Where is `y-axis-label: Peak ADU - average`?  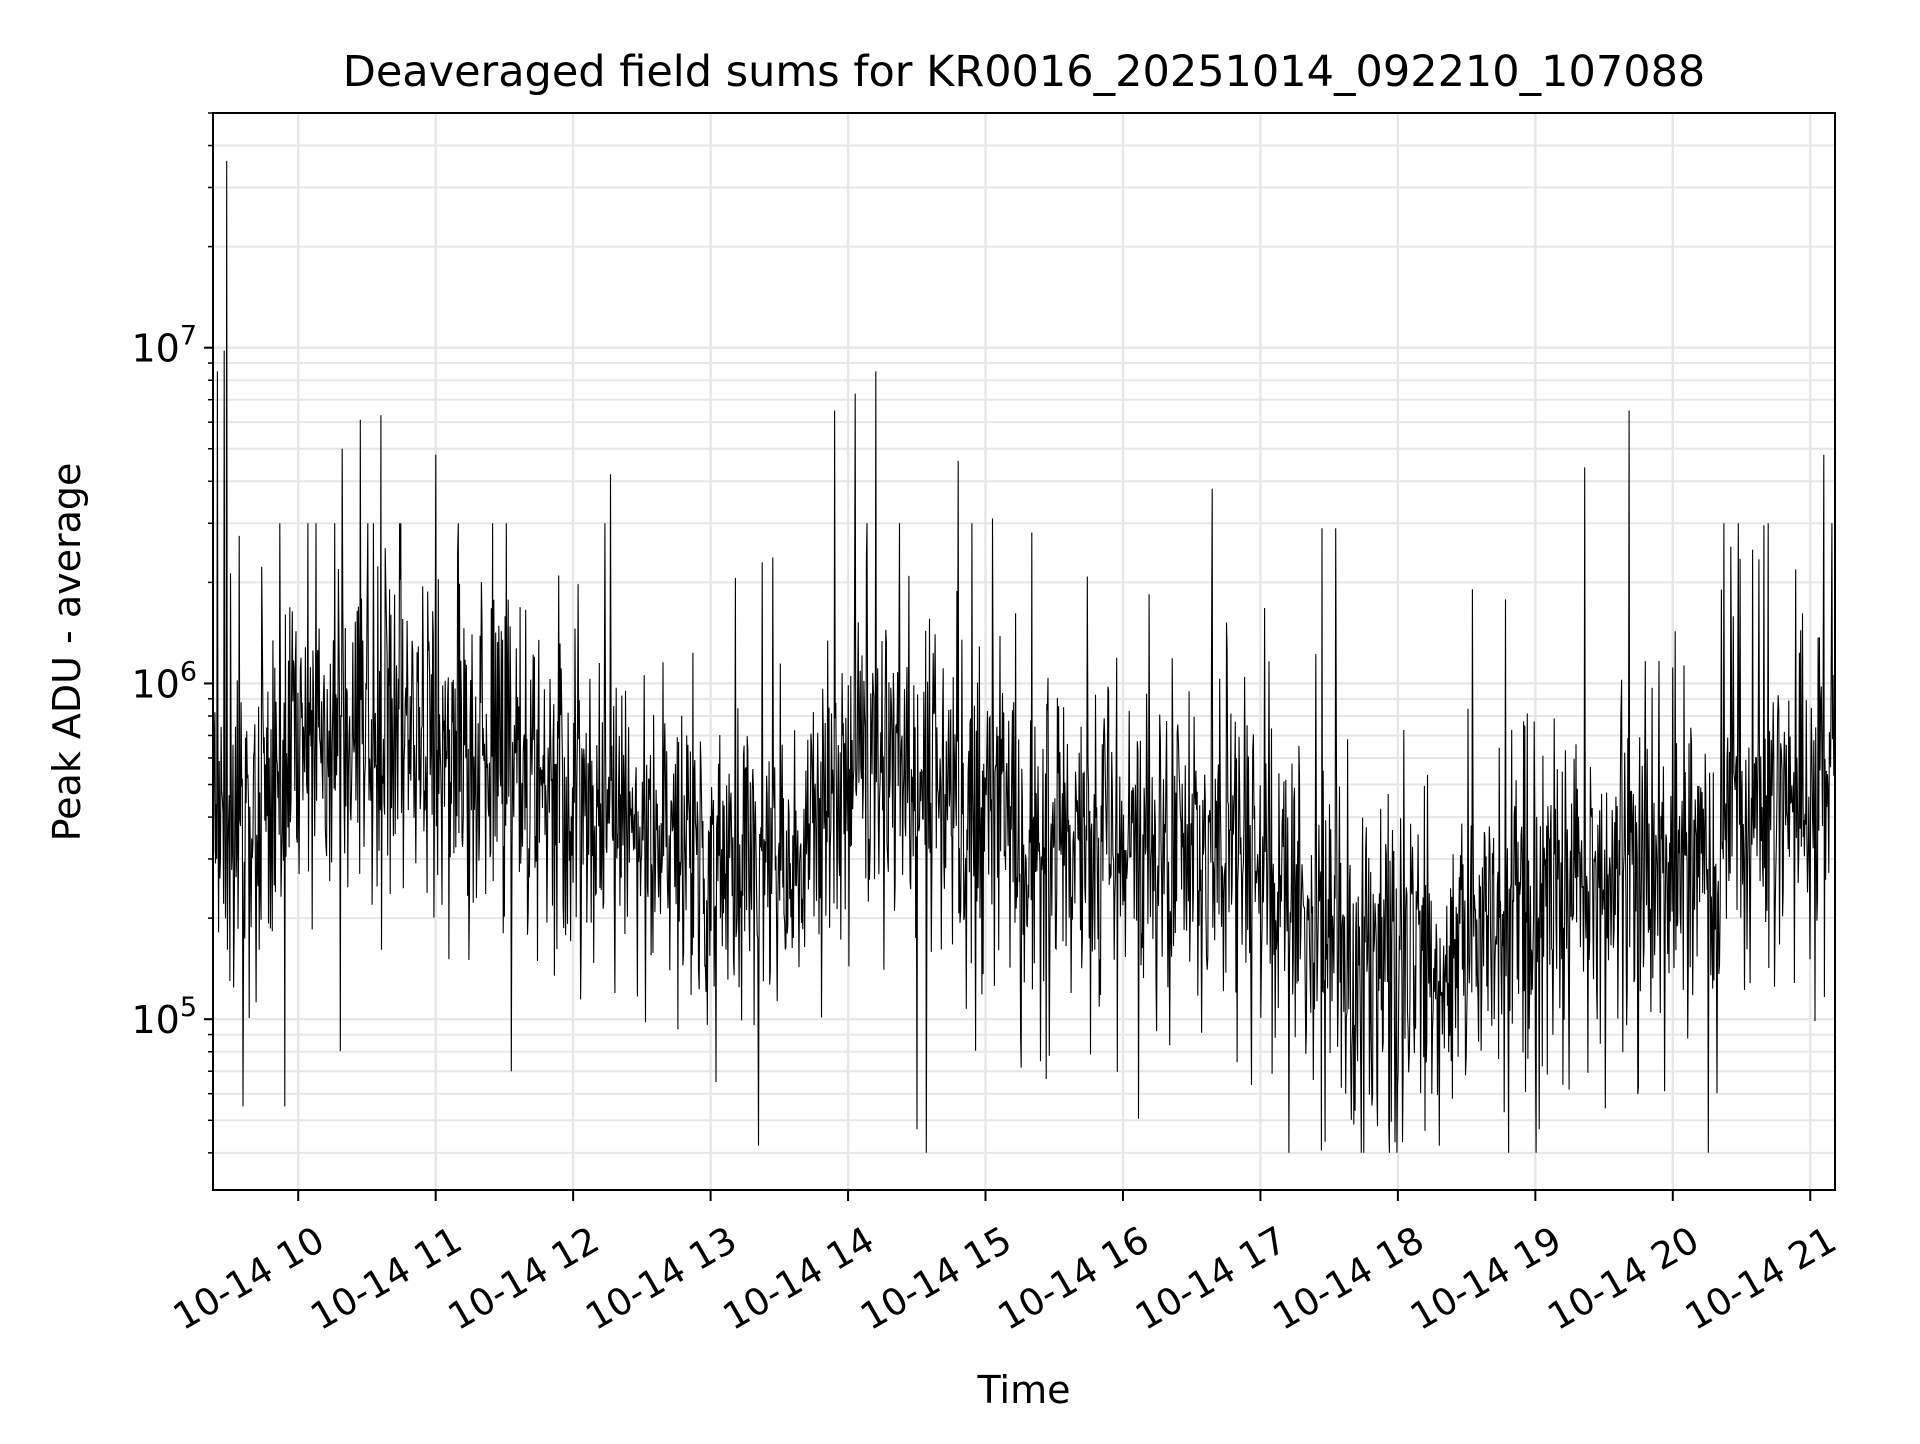 y-axis-label: Peak ADU - average is located at coordinates (67, 652).